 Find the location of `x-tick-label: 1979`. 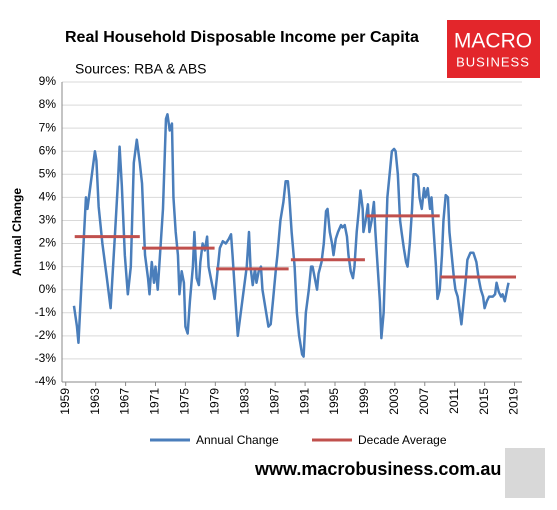

x-tick-label: 1979 is located at coordinates (215, 401).